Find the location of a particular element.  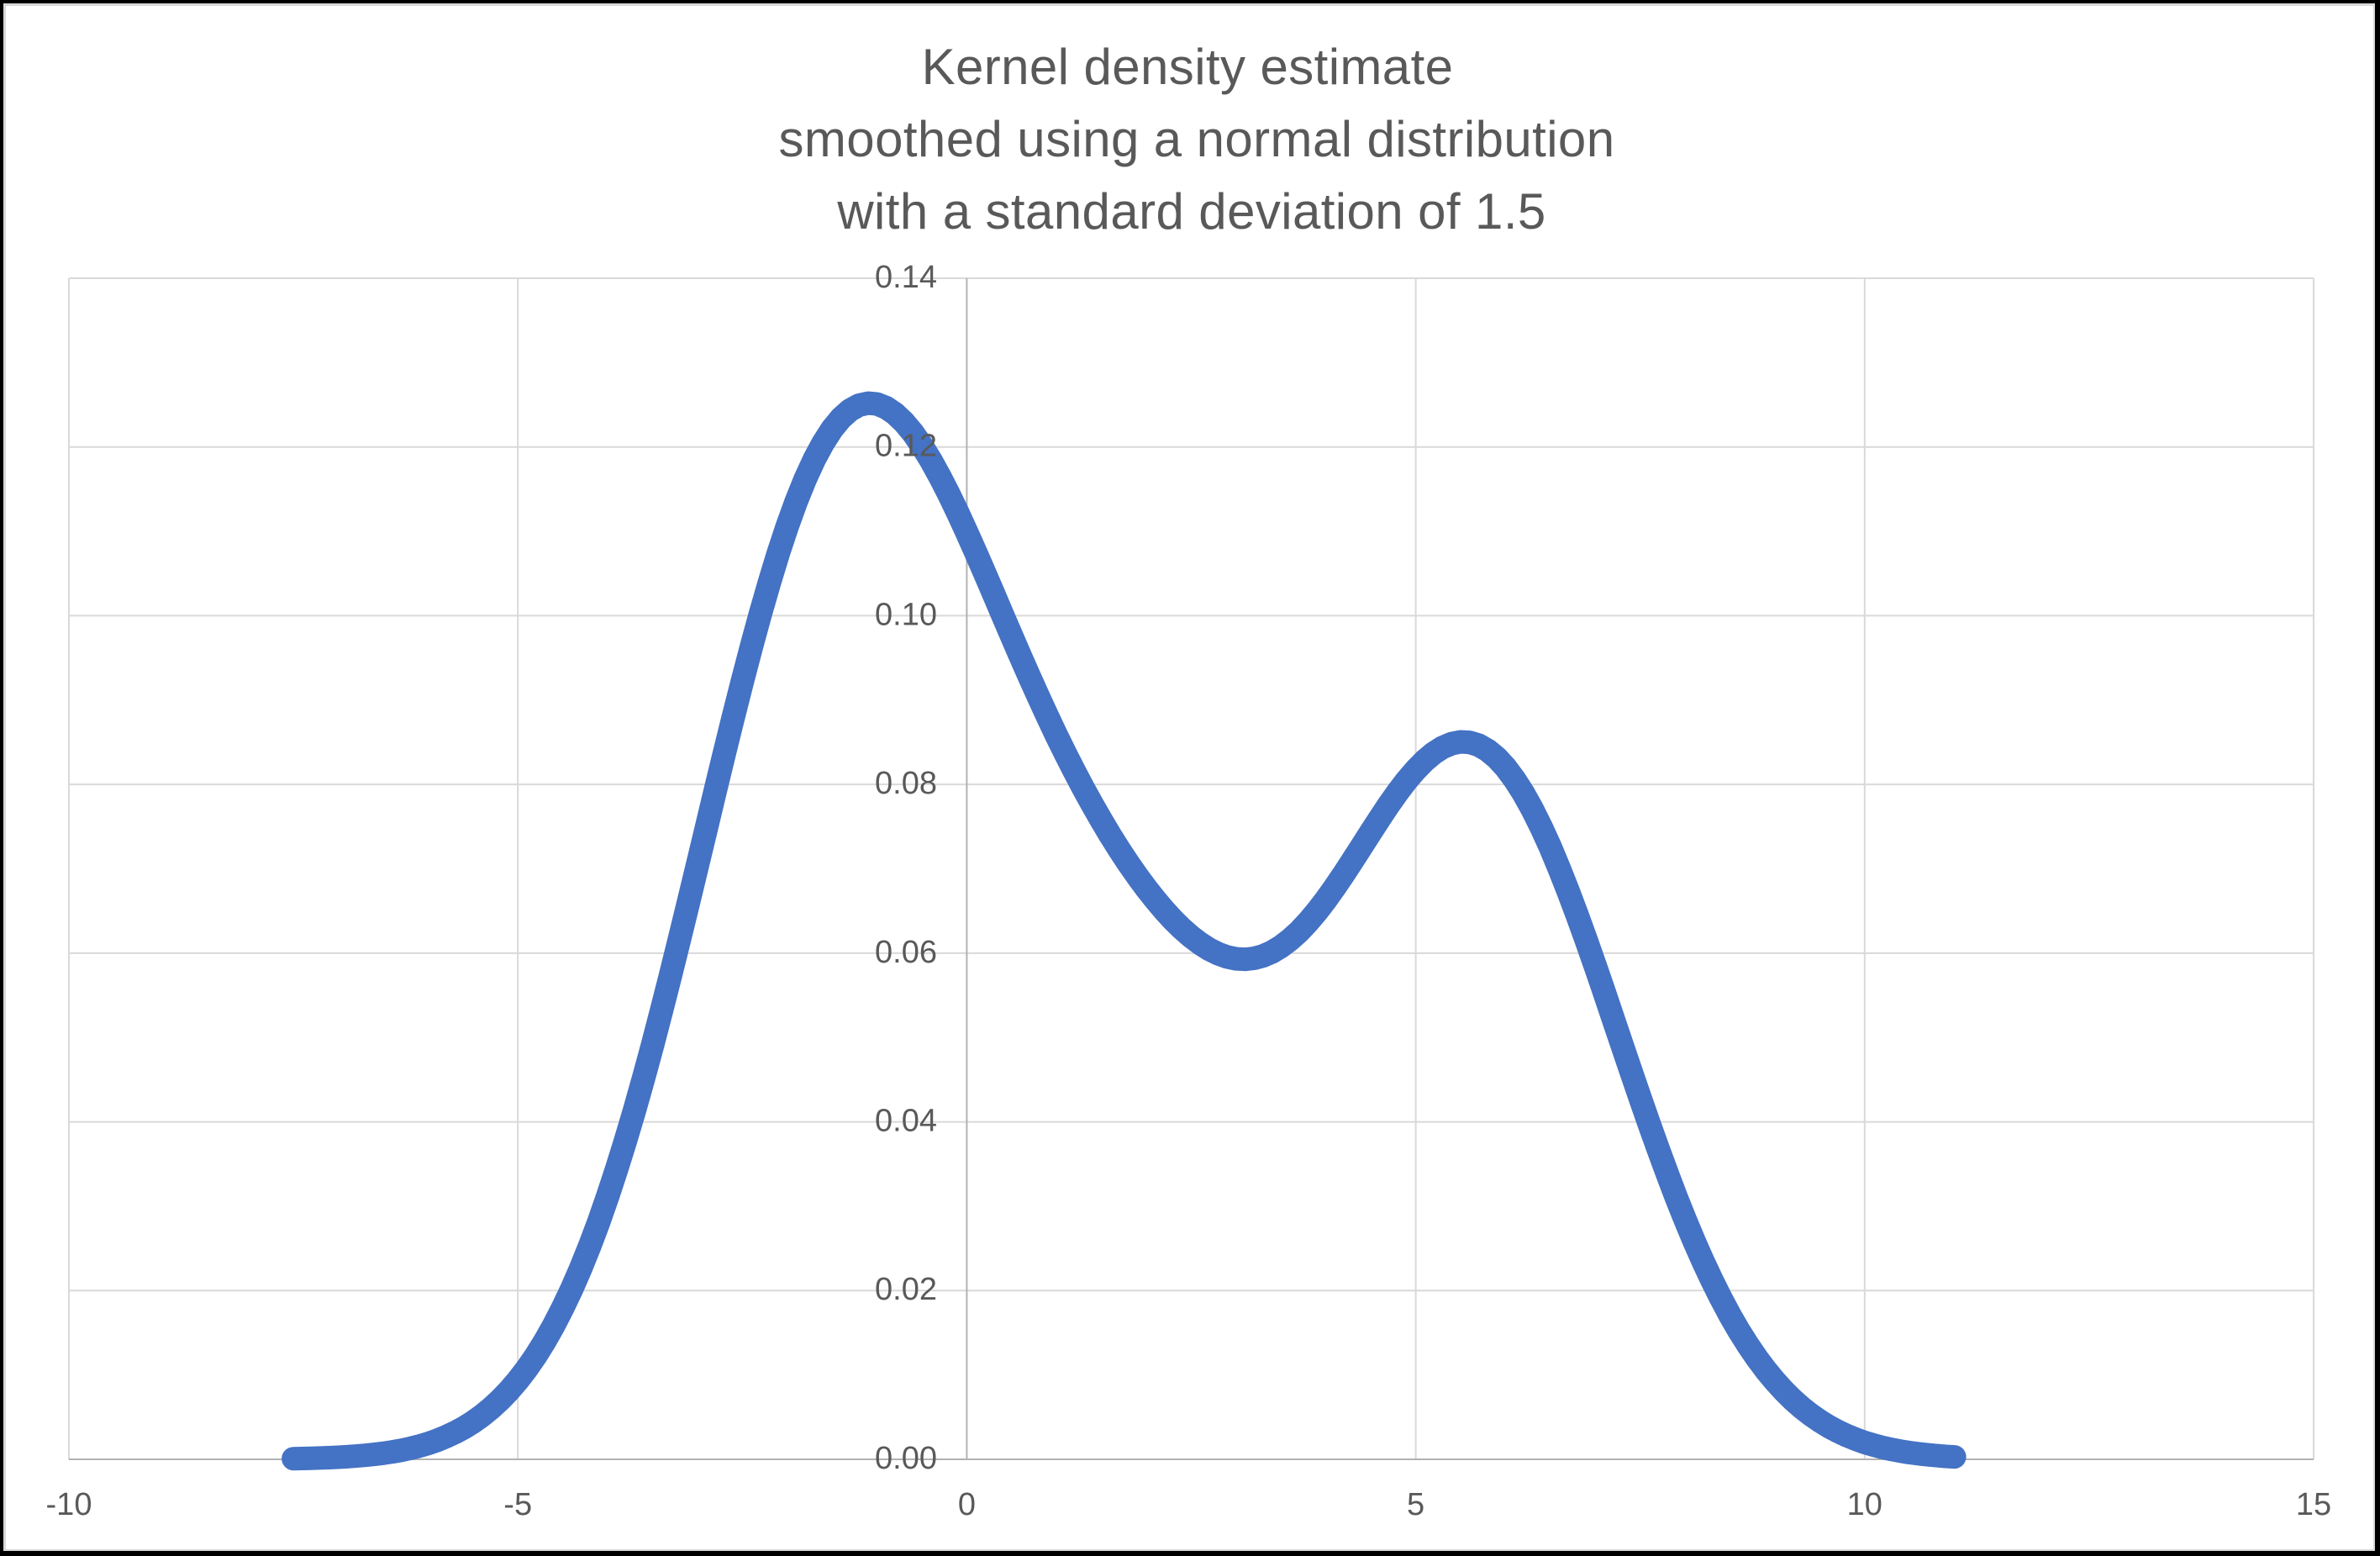

svg-text: 0.00 is located at coordinates (906, 1458).